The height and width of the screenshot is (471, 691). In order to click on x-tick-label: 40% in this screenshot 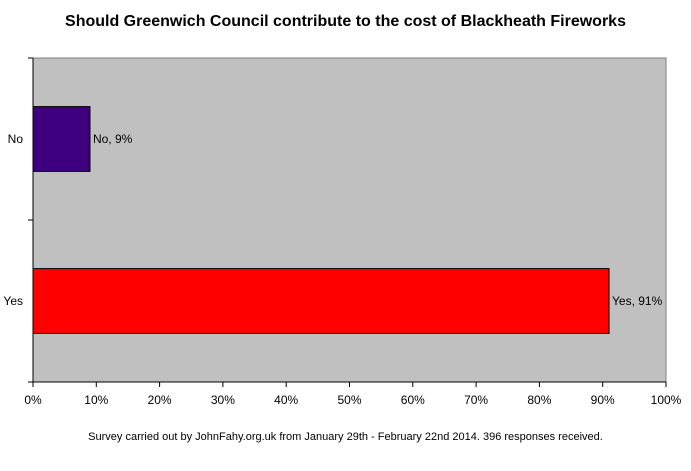, I will do `click(286, 400)`.